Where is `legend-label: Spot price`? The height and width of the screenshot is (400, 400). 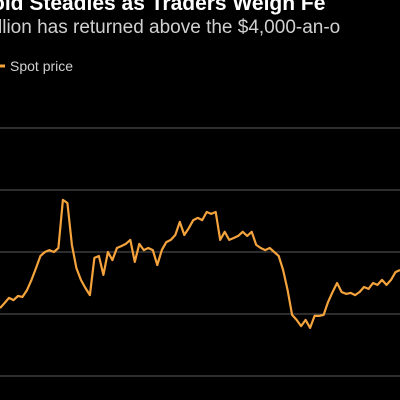
legend-label: Spot price is located at coordinates (41, 66).